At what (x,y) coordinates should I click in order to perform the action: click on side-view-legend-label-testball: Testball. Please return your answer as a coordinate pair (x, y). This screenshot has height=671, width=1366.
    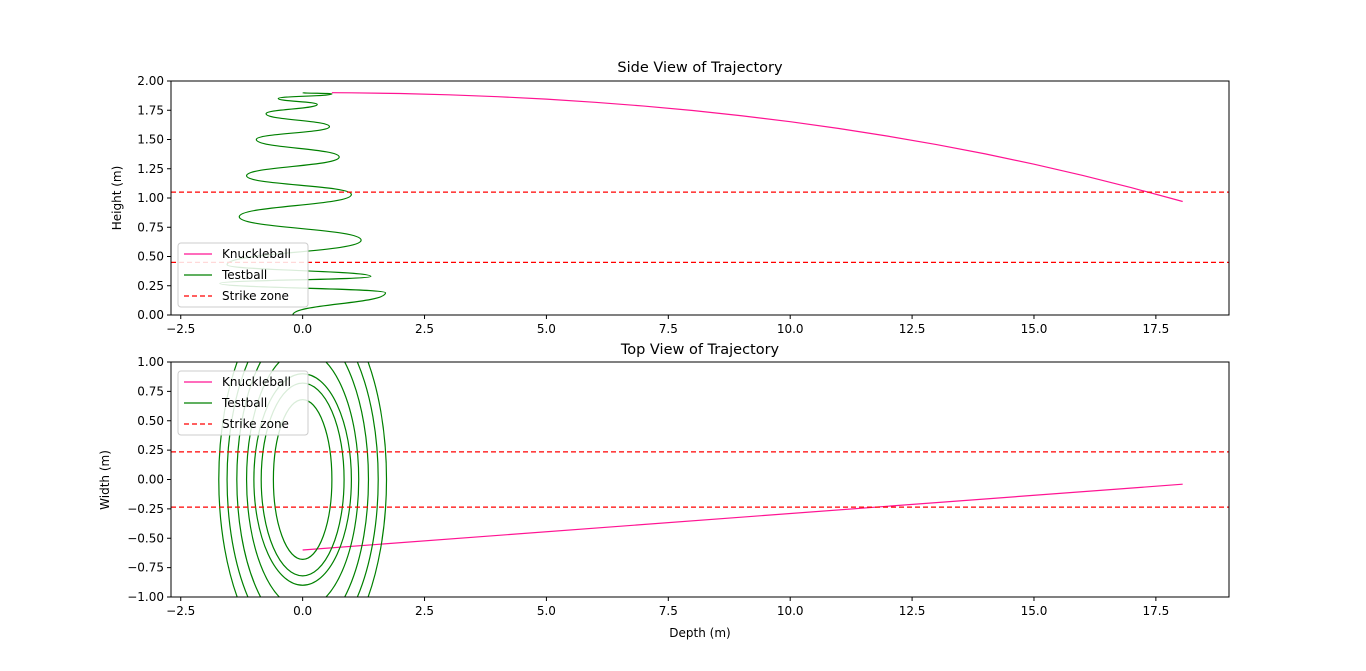
    Looking at the image, I should click on (244, 275).